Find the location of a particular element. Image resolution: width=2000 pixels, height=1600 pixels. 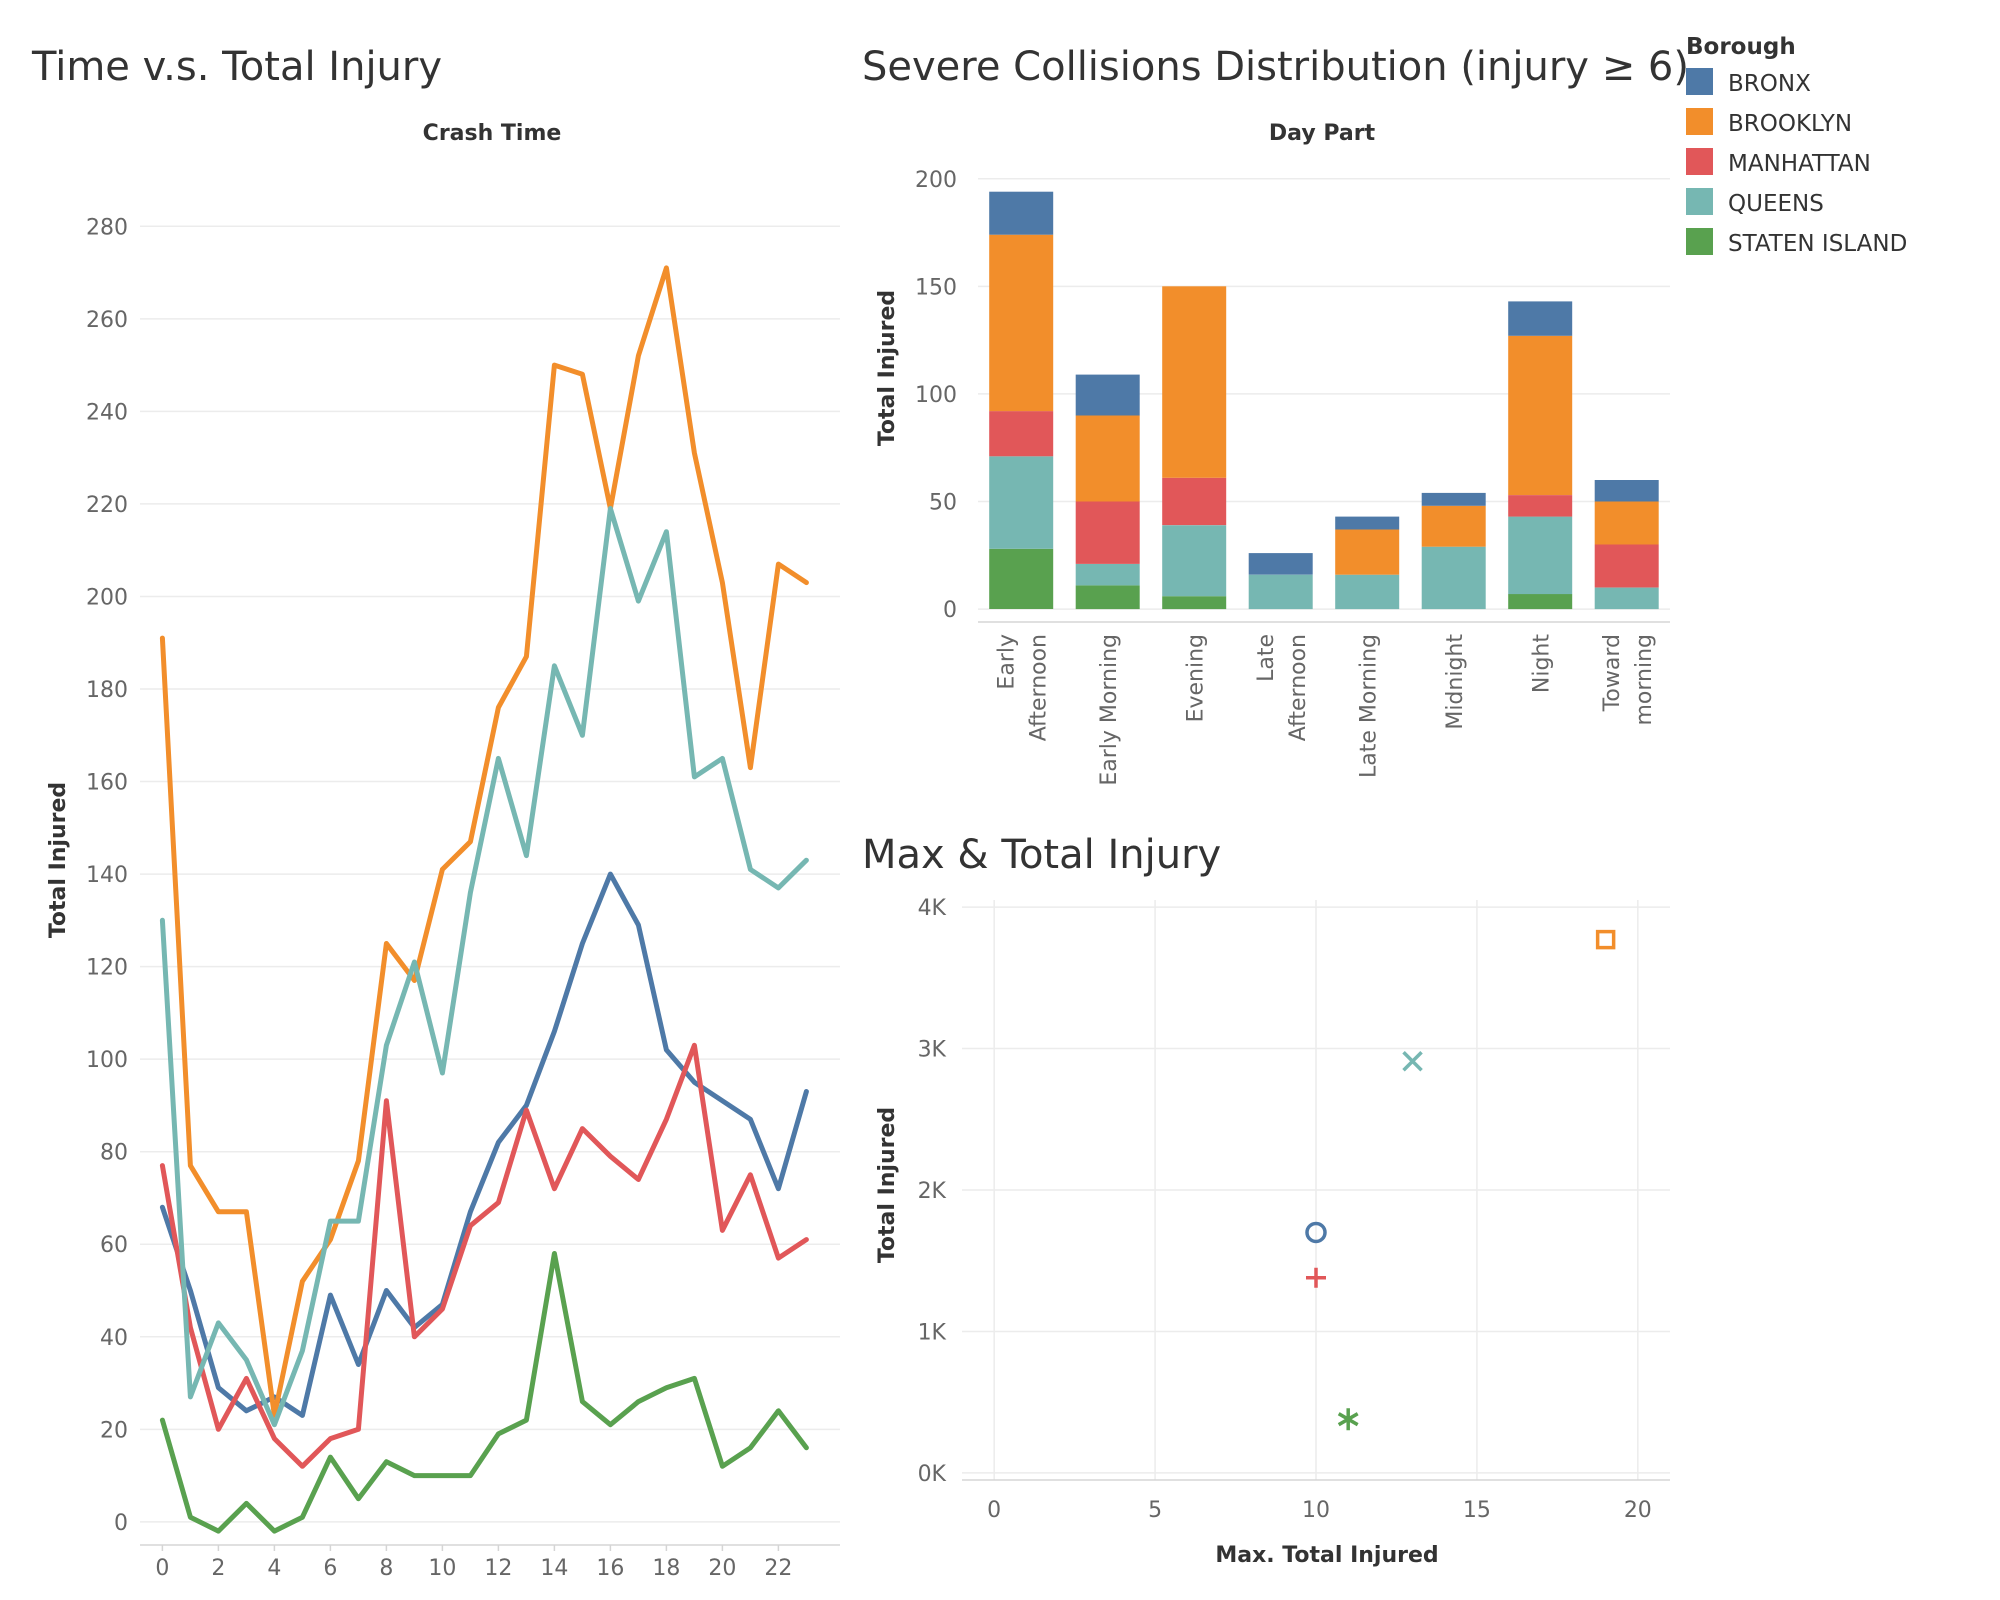

scatter-chart-grid is located at coordinates (1316, 1190).